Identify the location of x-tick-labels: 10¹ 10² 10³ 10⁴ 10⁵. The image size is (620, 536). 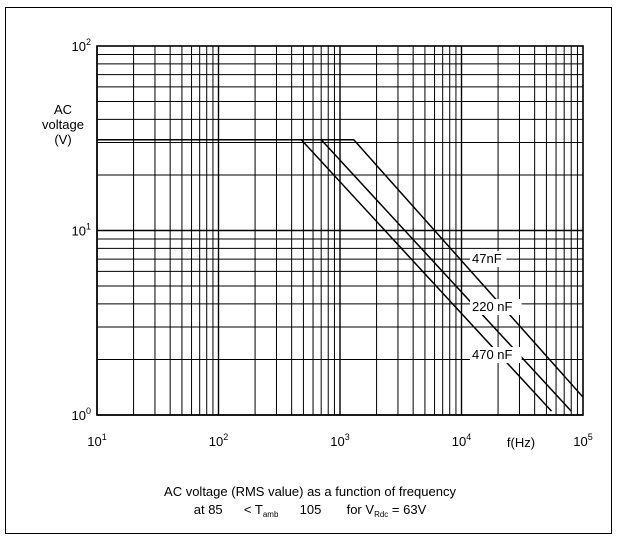
(339, 440).